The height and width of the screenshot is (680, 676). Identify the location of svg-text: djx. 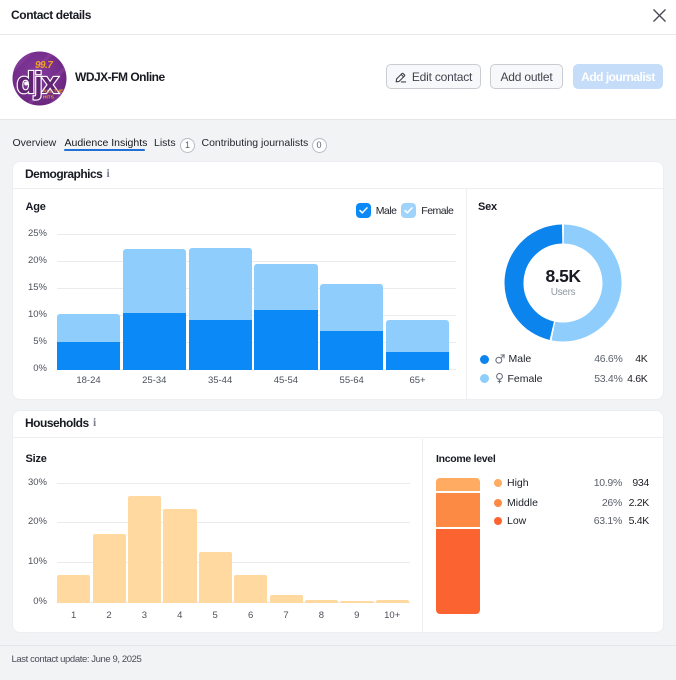
(38, 82).